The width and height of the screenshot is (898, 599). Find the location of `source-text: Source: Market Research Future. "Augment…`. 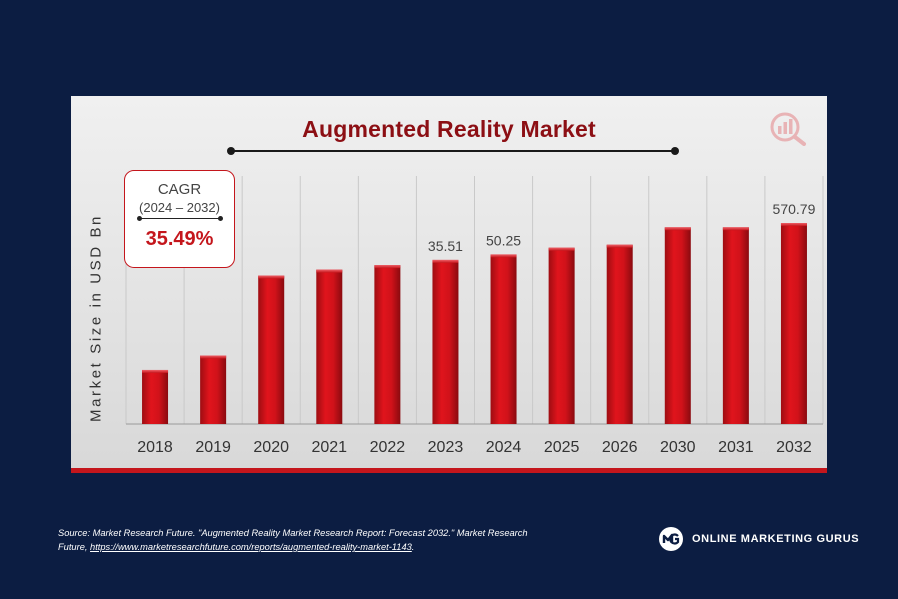

source-text: Source: Market Research Future. "Augment… is located at coordinates (293, 540).